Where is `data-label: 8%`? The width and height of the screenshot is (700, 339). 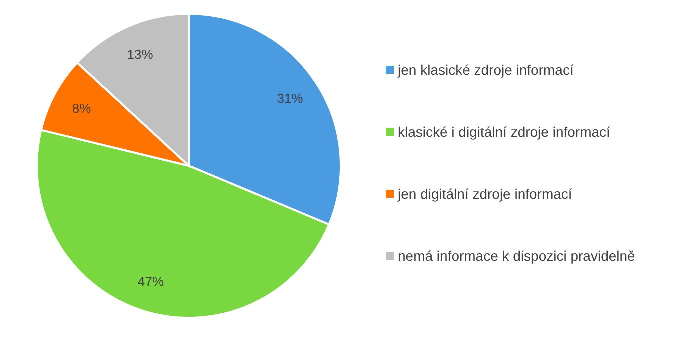
data-label: 8% is located at coordinates (82, 108).